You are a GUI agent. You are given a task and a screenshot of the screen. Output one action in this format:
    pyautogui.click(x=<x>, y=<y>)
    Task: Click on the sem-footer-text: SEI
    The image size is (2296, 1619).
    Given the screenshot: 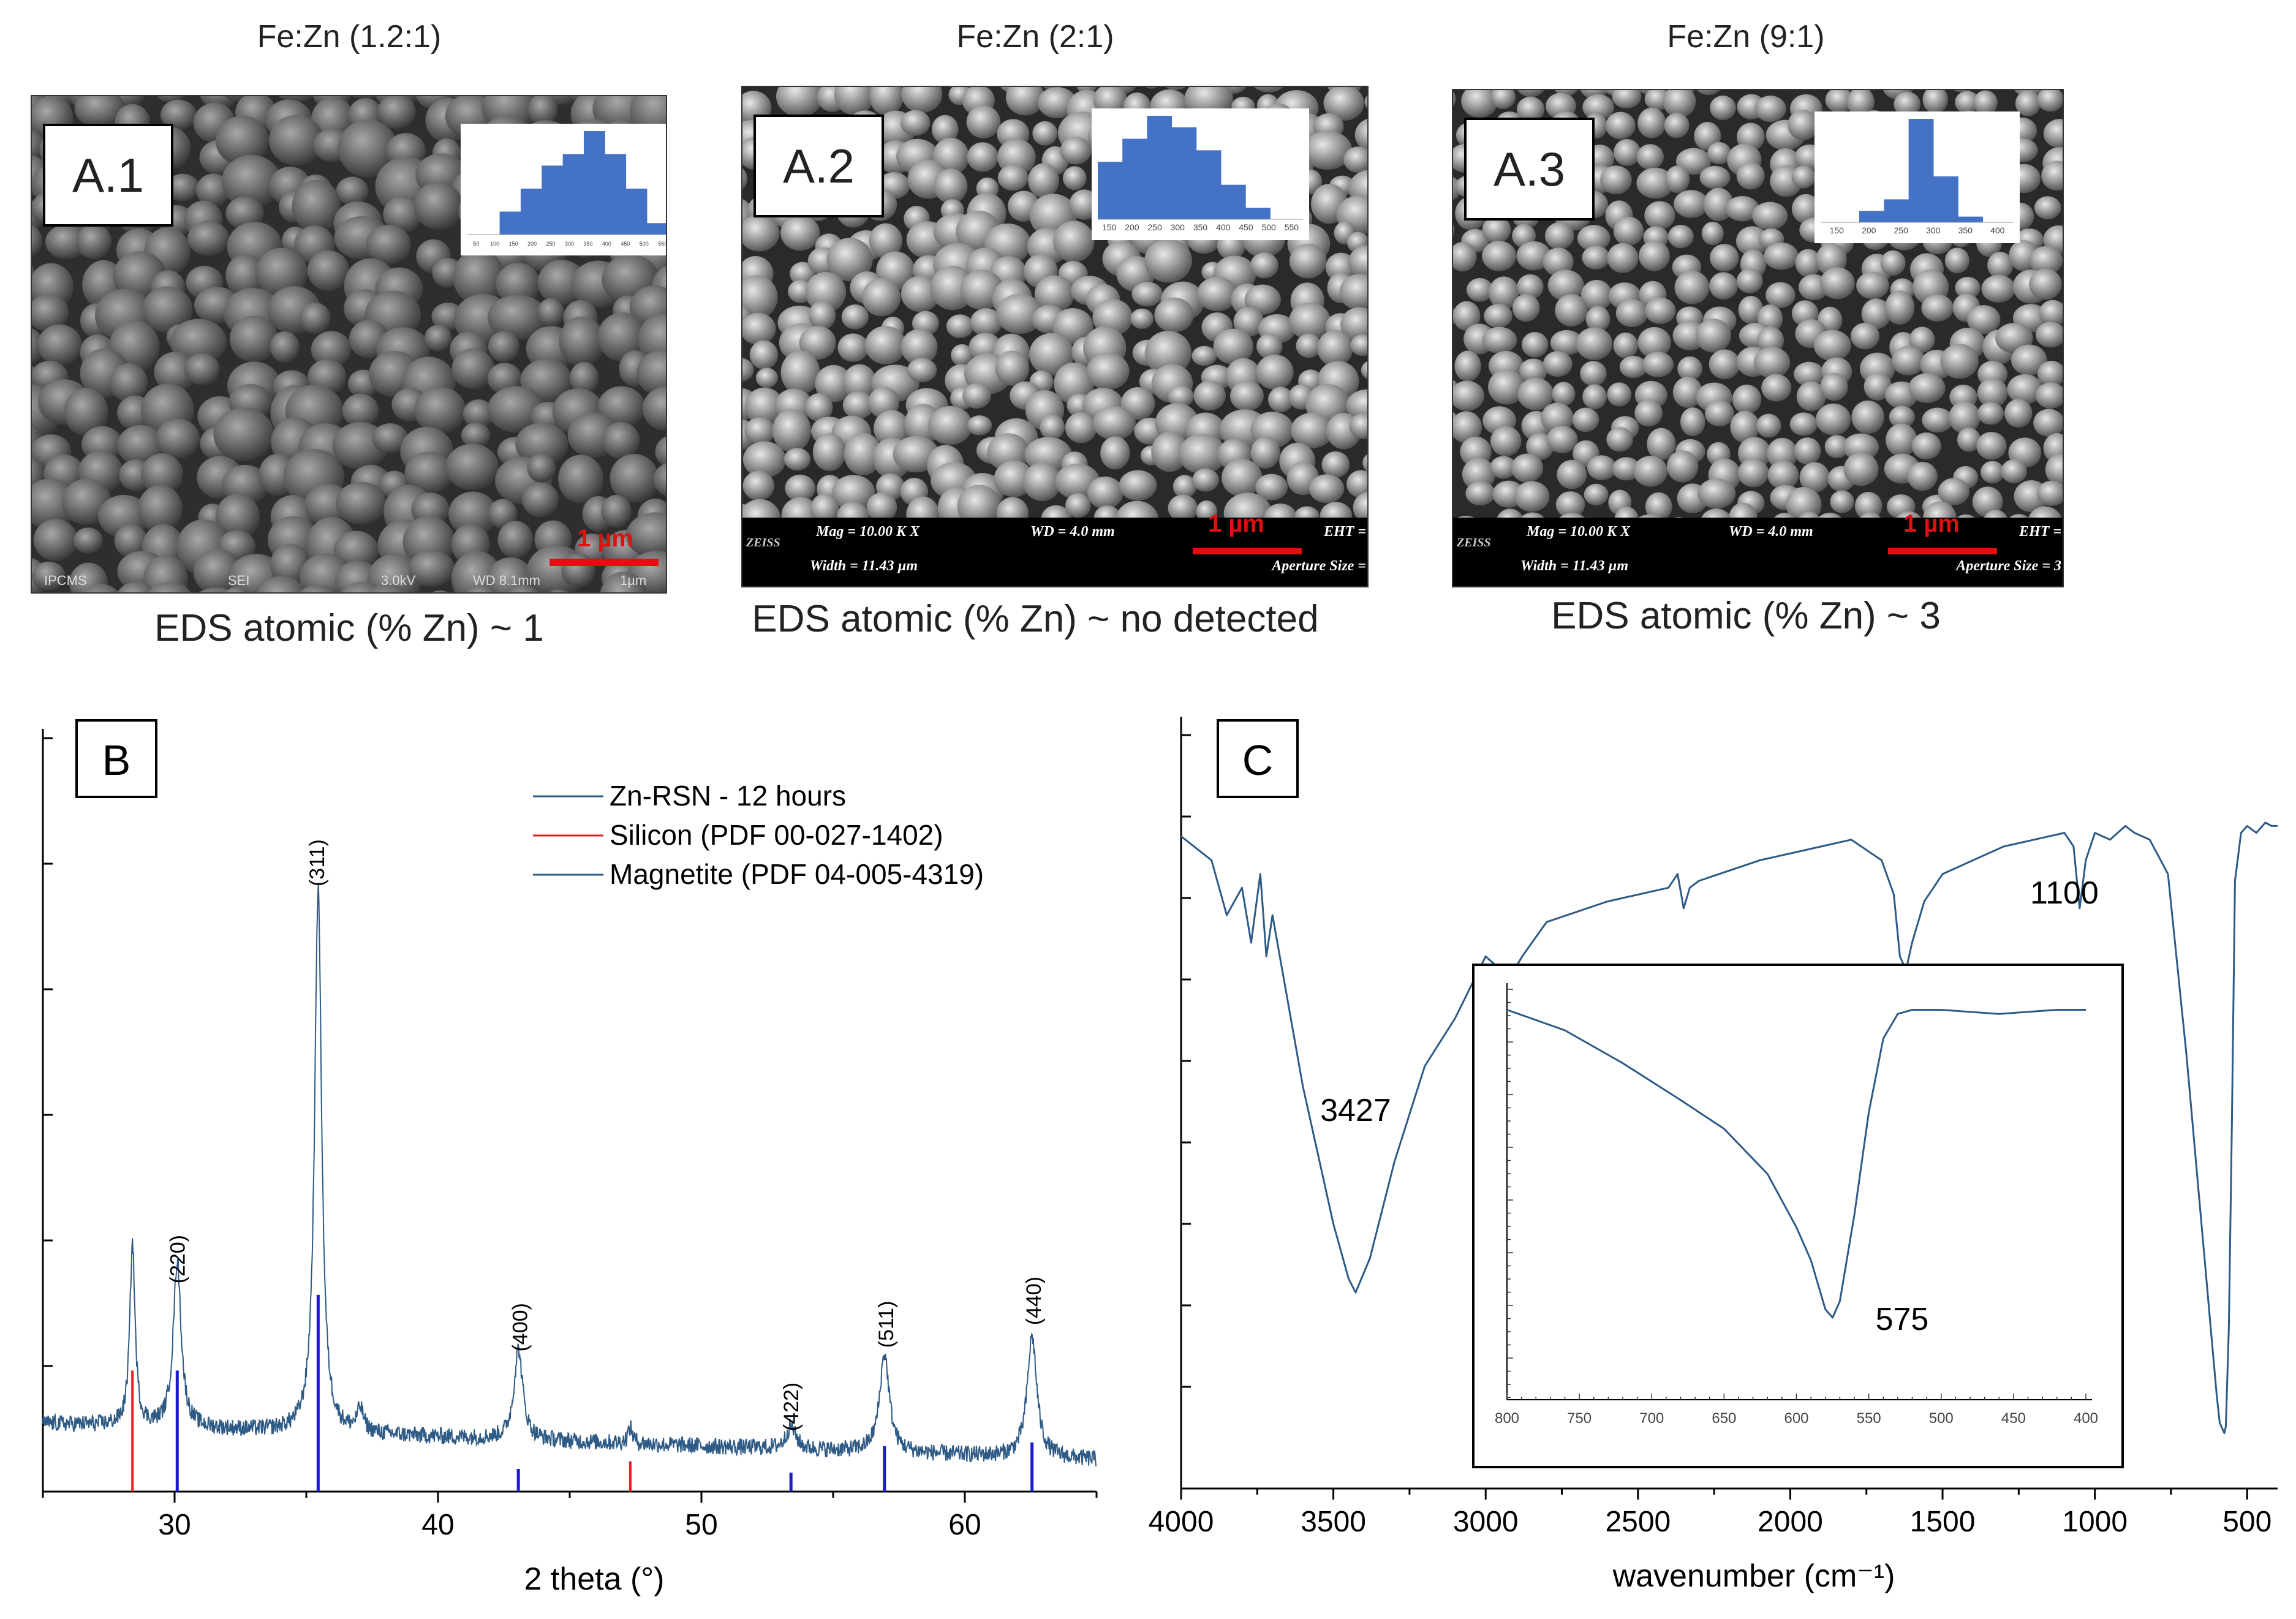 What is the action you would take?
    pyautogui.click(x=239, y=580)
    